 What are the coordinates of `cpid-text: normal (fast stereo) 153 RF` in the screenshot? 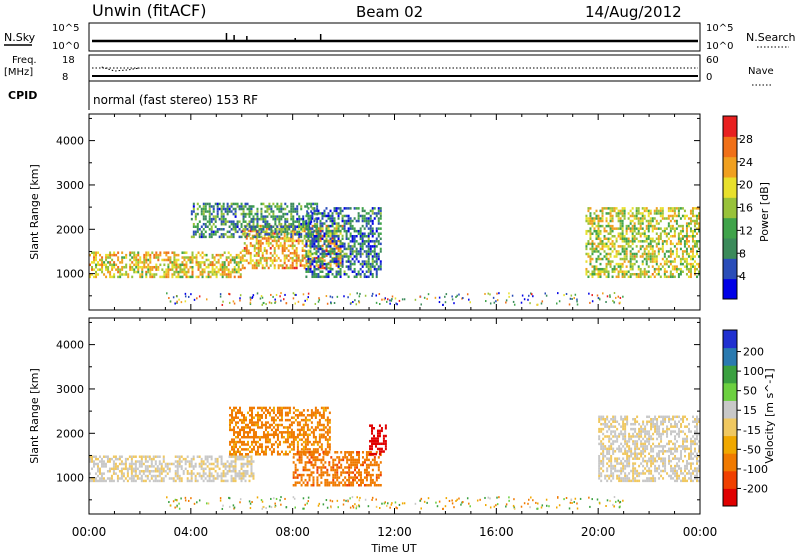 It's located at (175, 100).